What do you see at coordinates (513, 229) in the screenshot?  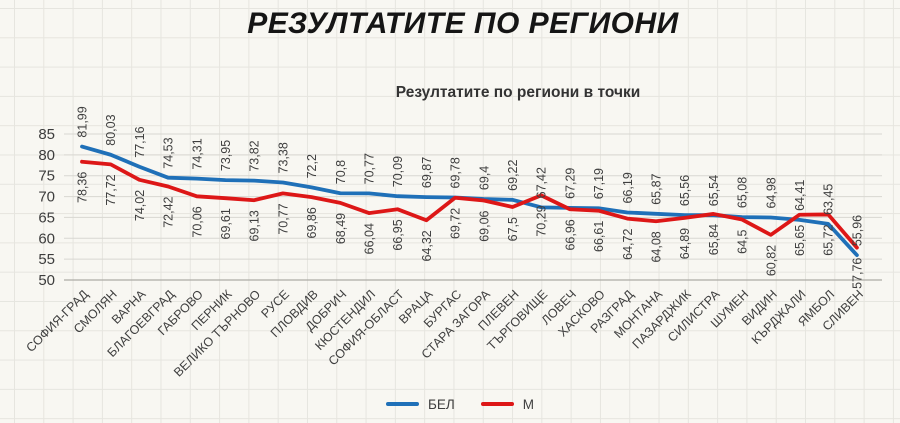 I see `data-label: 67,5` at bounding box center [513, 229].